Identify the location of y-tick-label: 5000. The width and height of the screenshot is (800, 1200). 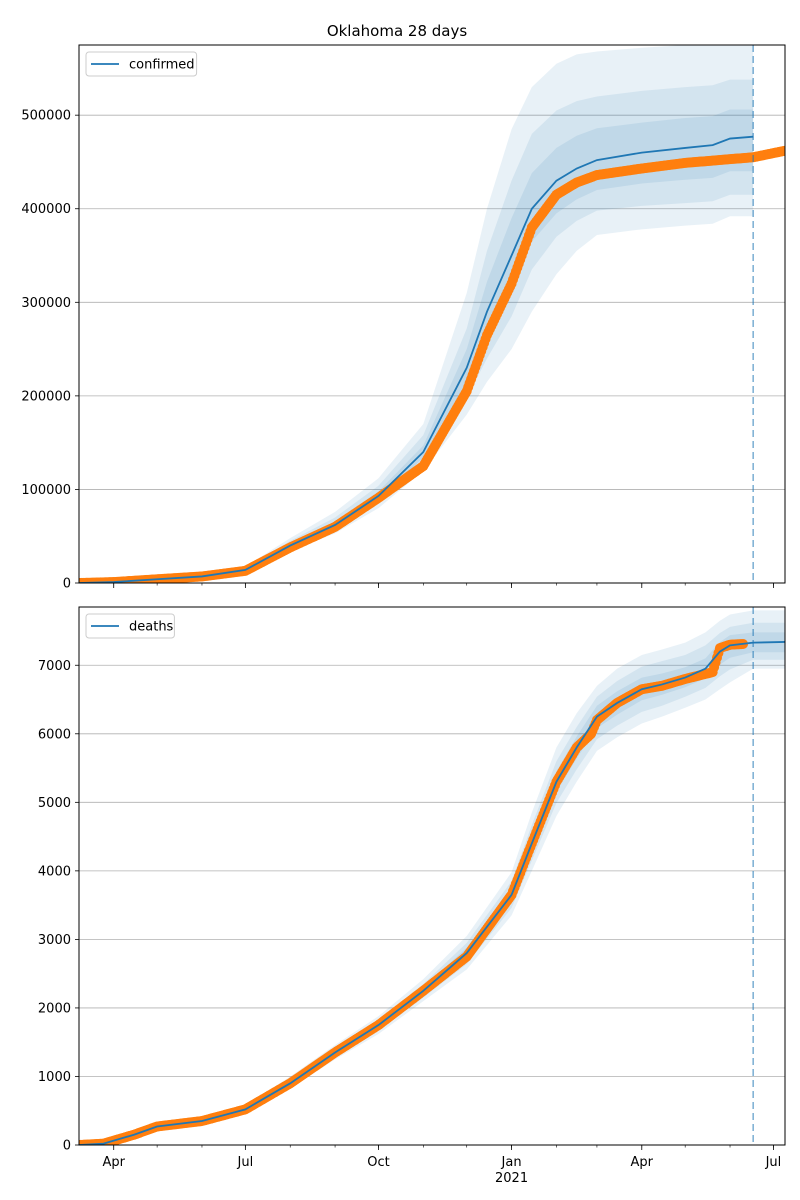
(54, 803).